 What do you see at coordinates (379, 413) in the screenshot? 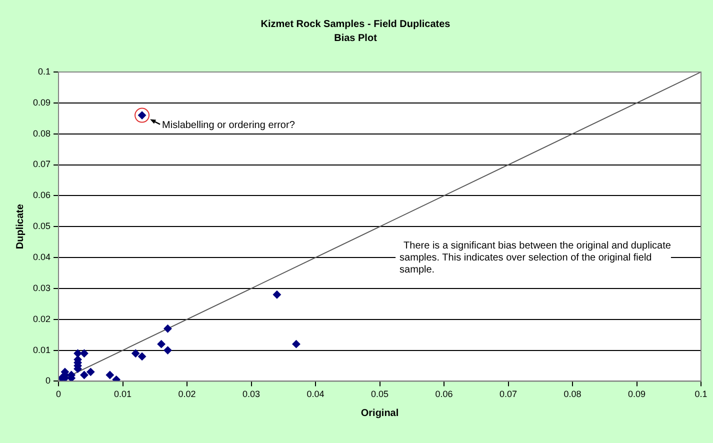
I see `x-axis-title: Original` at bounding box center [379, 413].